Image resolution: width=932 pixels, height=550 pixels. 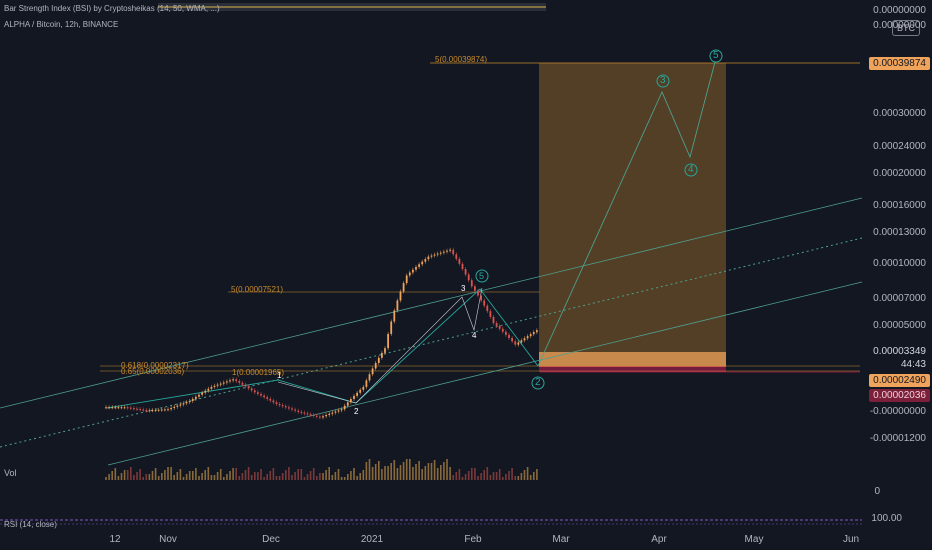 I want to click on wave-white, so click(x=380, y=345).